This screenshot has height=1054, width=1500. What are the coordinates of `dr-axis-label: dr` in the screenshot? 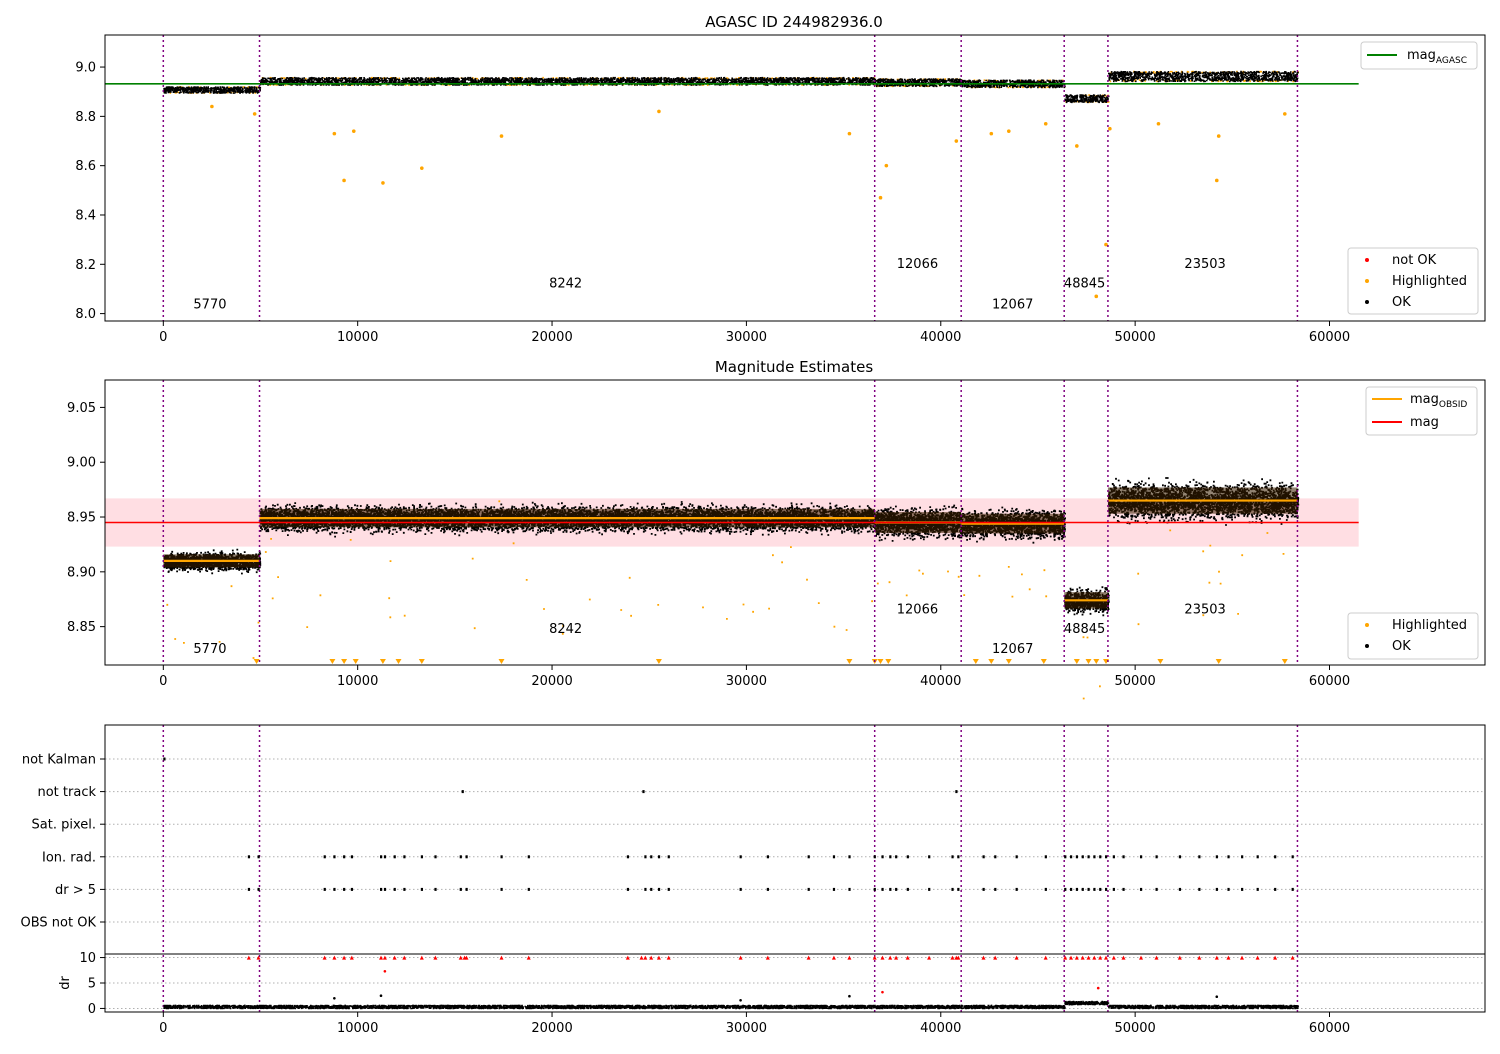 It's located at (65, 983).